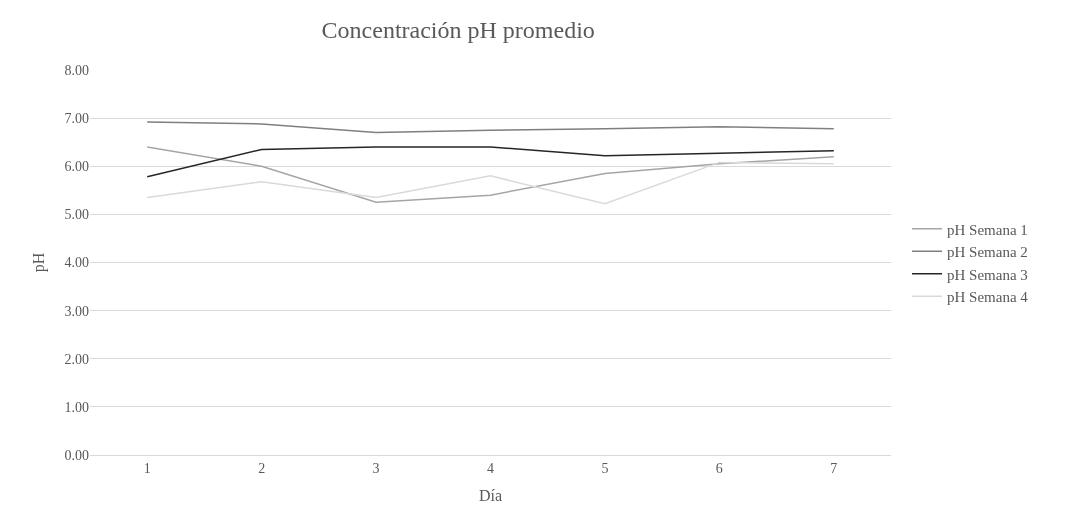 The width and height of the screenshot is (1091, 525). I want to click on y-axis-title: pH, so click(39, 262).